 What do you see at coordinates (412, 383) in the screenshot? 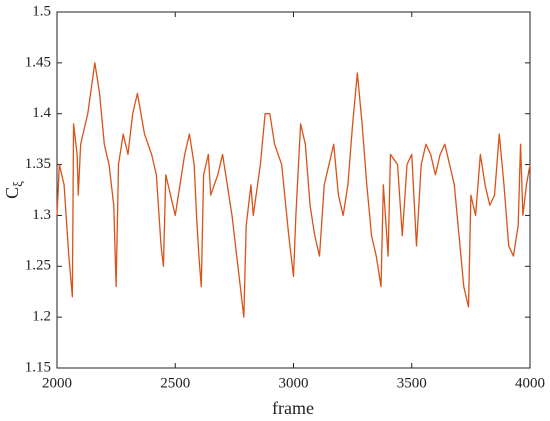
I see `x-tick-label: 3500` at bounding box center [412, 383].